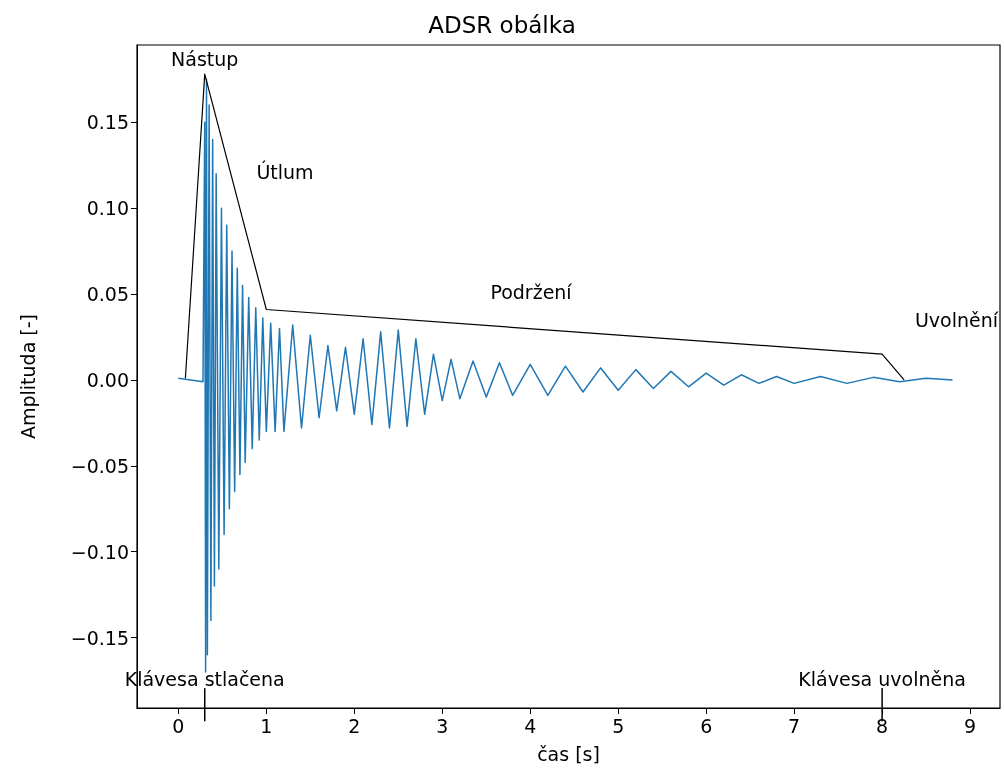  Describe the element at coordinates (502, 24) in the screenshot. I see `chart-title: ADSR obálka` at that location.